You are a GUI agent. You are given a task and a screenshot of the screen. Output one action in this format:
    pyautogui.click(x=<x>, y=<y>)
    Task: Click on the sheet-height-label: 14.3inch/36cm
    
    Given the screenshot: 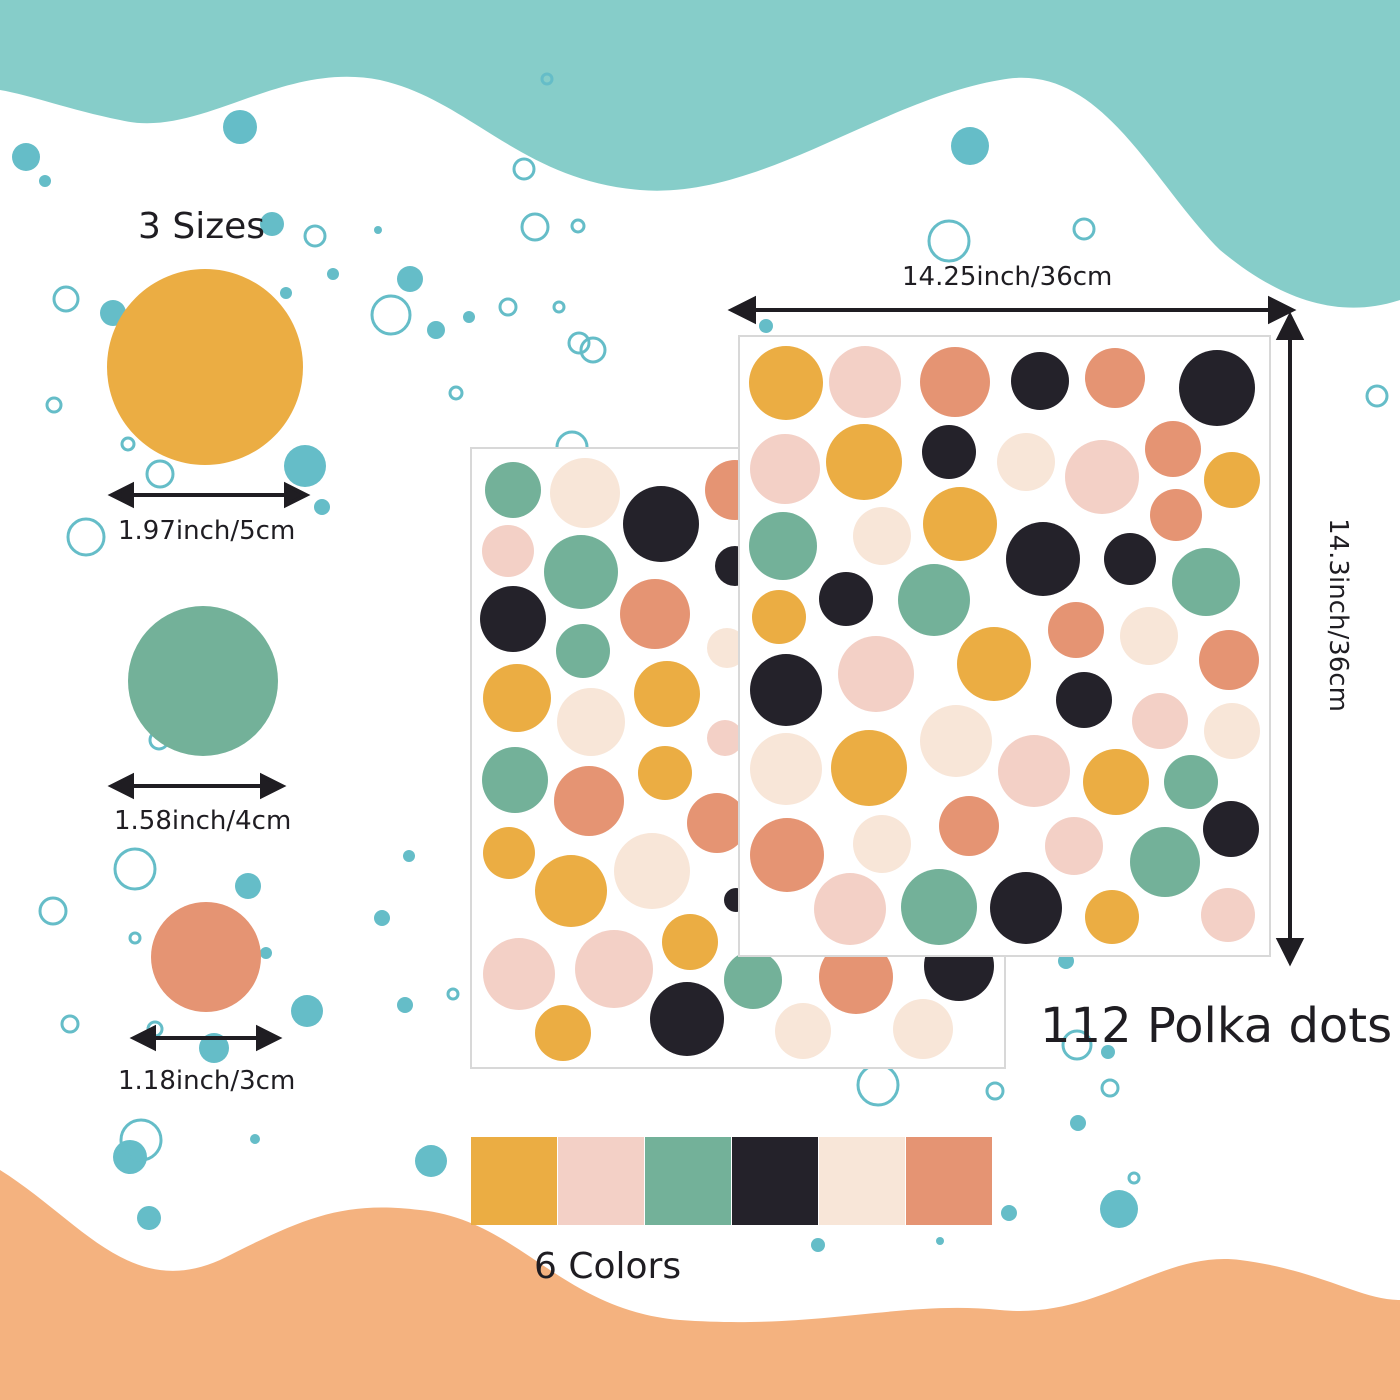 What is the action you would take?
    pyautogui.click(x=1338, y=615)
    